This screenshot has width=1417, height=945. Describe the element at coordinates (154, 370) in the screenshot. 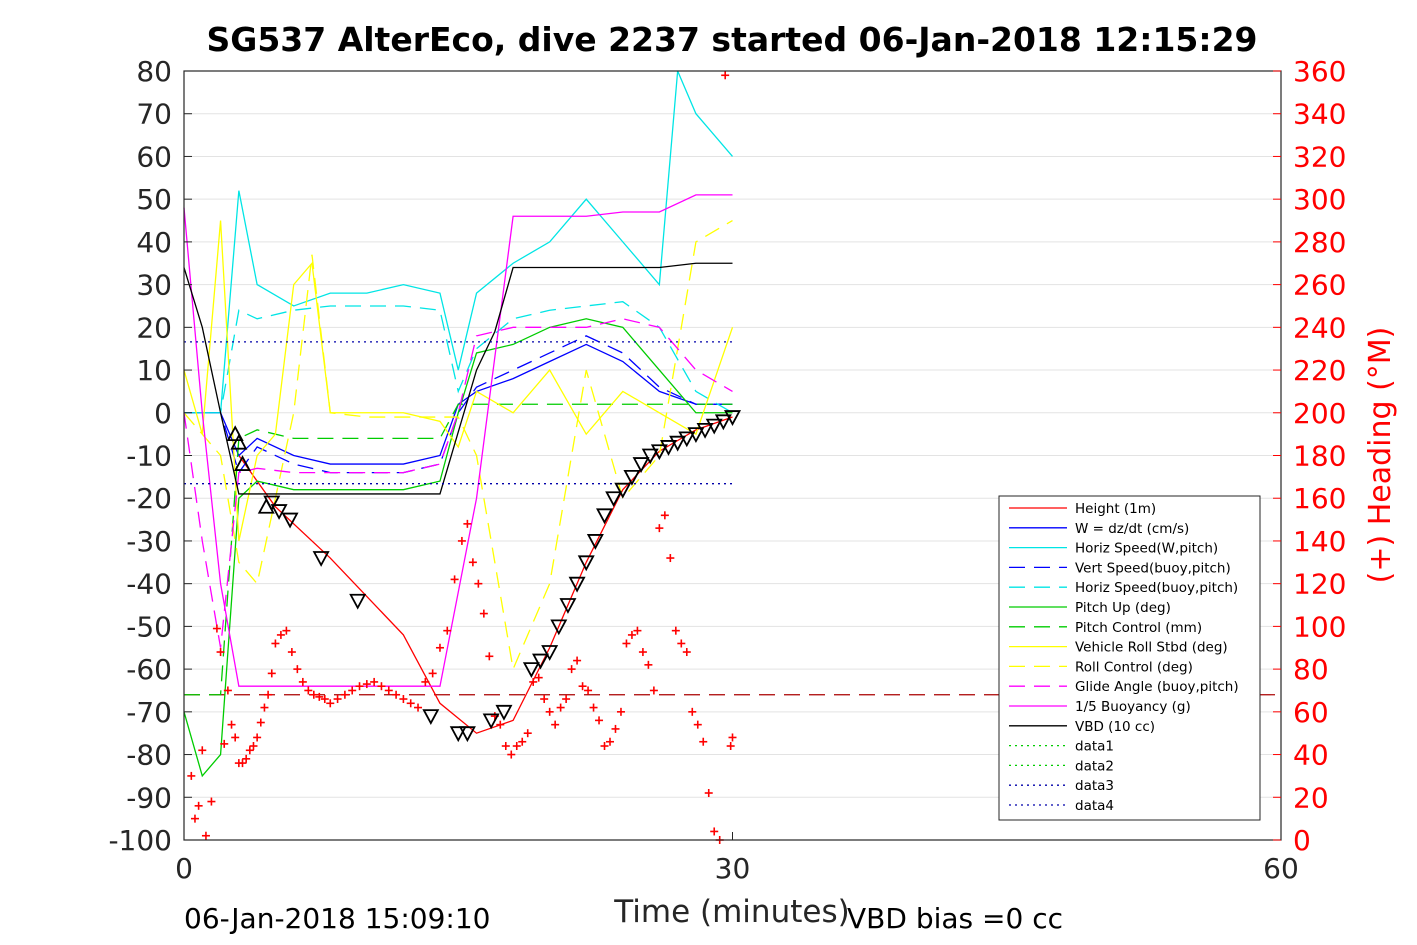

I see `y-tick-label: 10` at that location.